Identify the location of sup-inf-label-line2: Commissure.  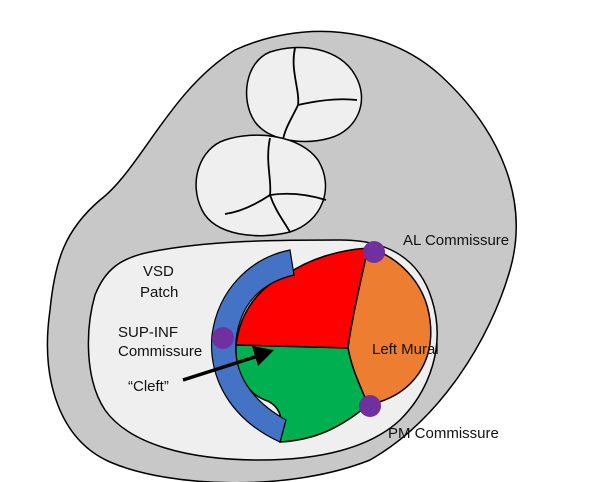
(160, 351).